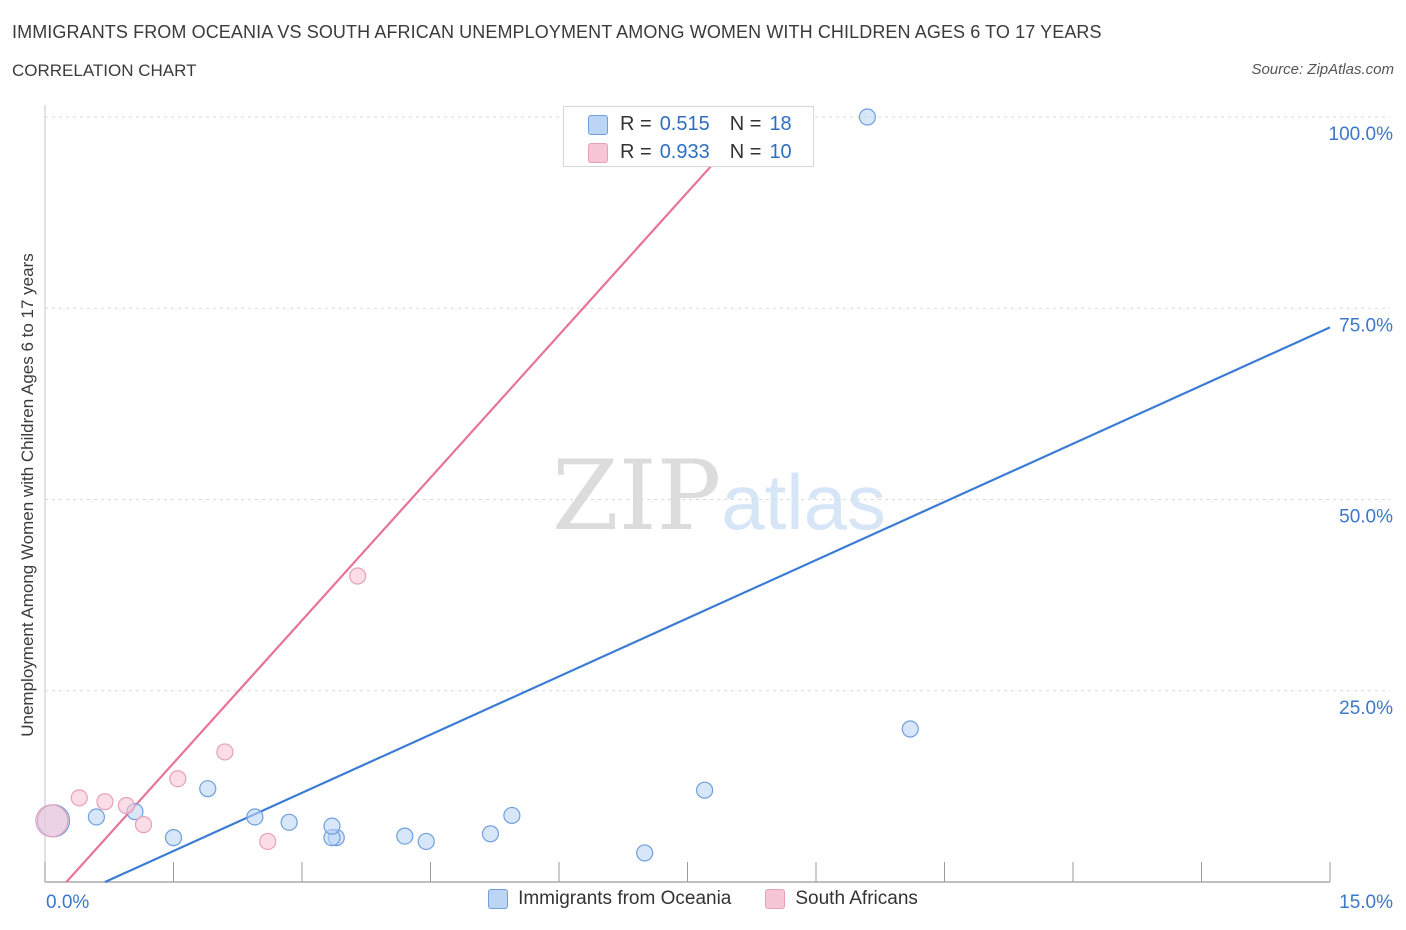 This screenshot has width=1406, height=930. I want to click on y-tick-label: 75.0%, so click(1366, 325).